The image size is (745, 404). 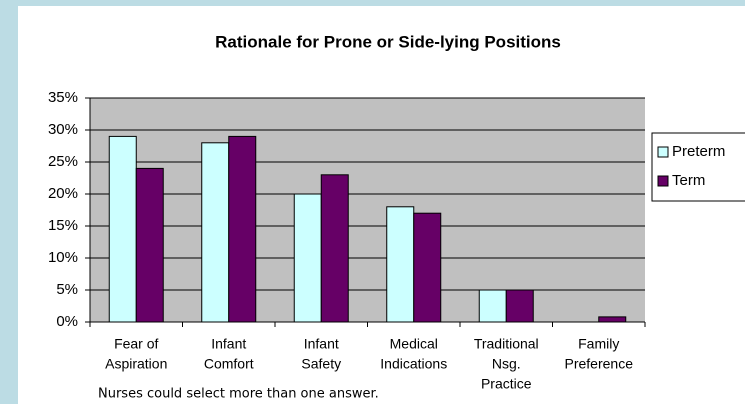 I want to click on x-tick-label: Medical, so click(x=414, y=344).